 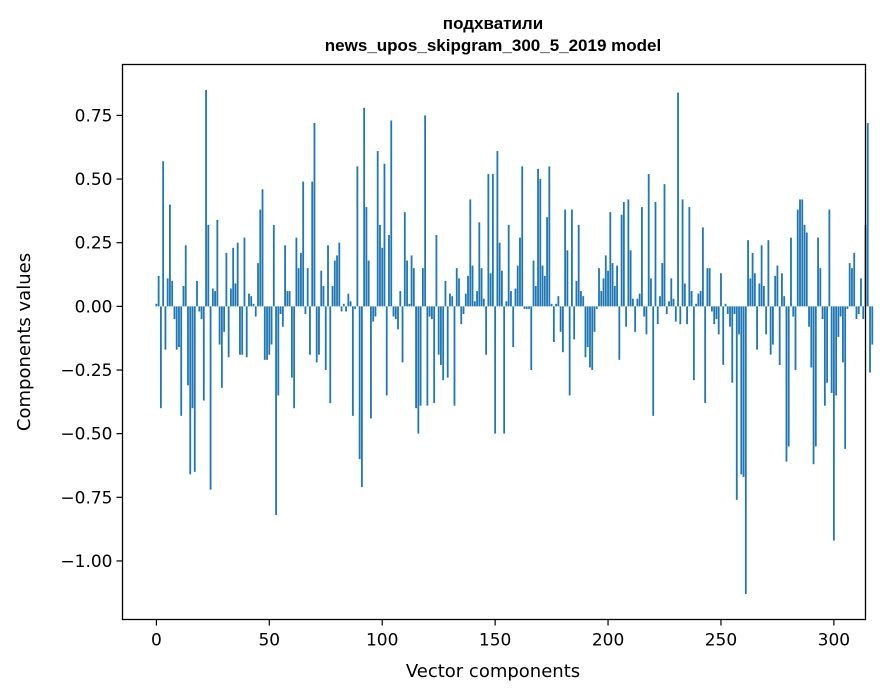 I want to click on y-tick-label: 0.75, so click(x=94, y=116).